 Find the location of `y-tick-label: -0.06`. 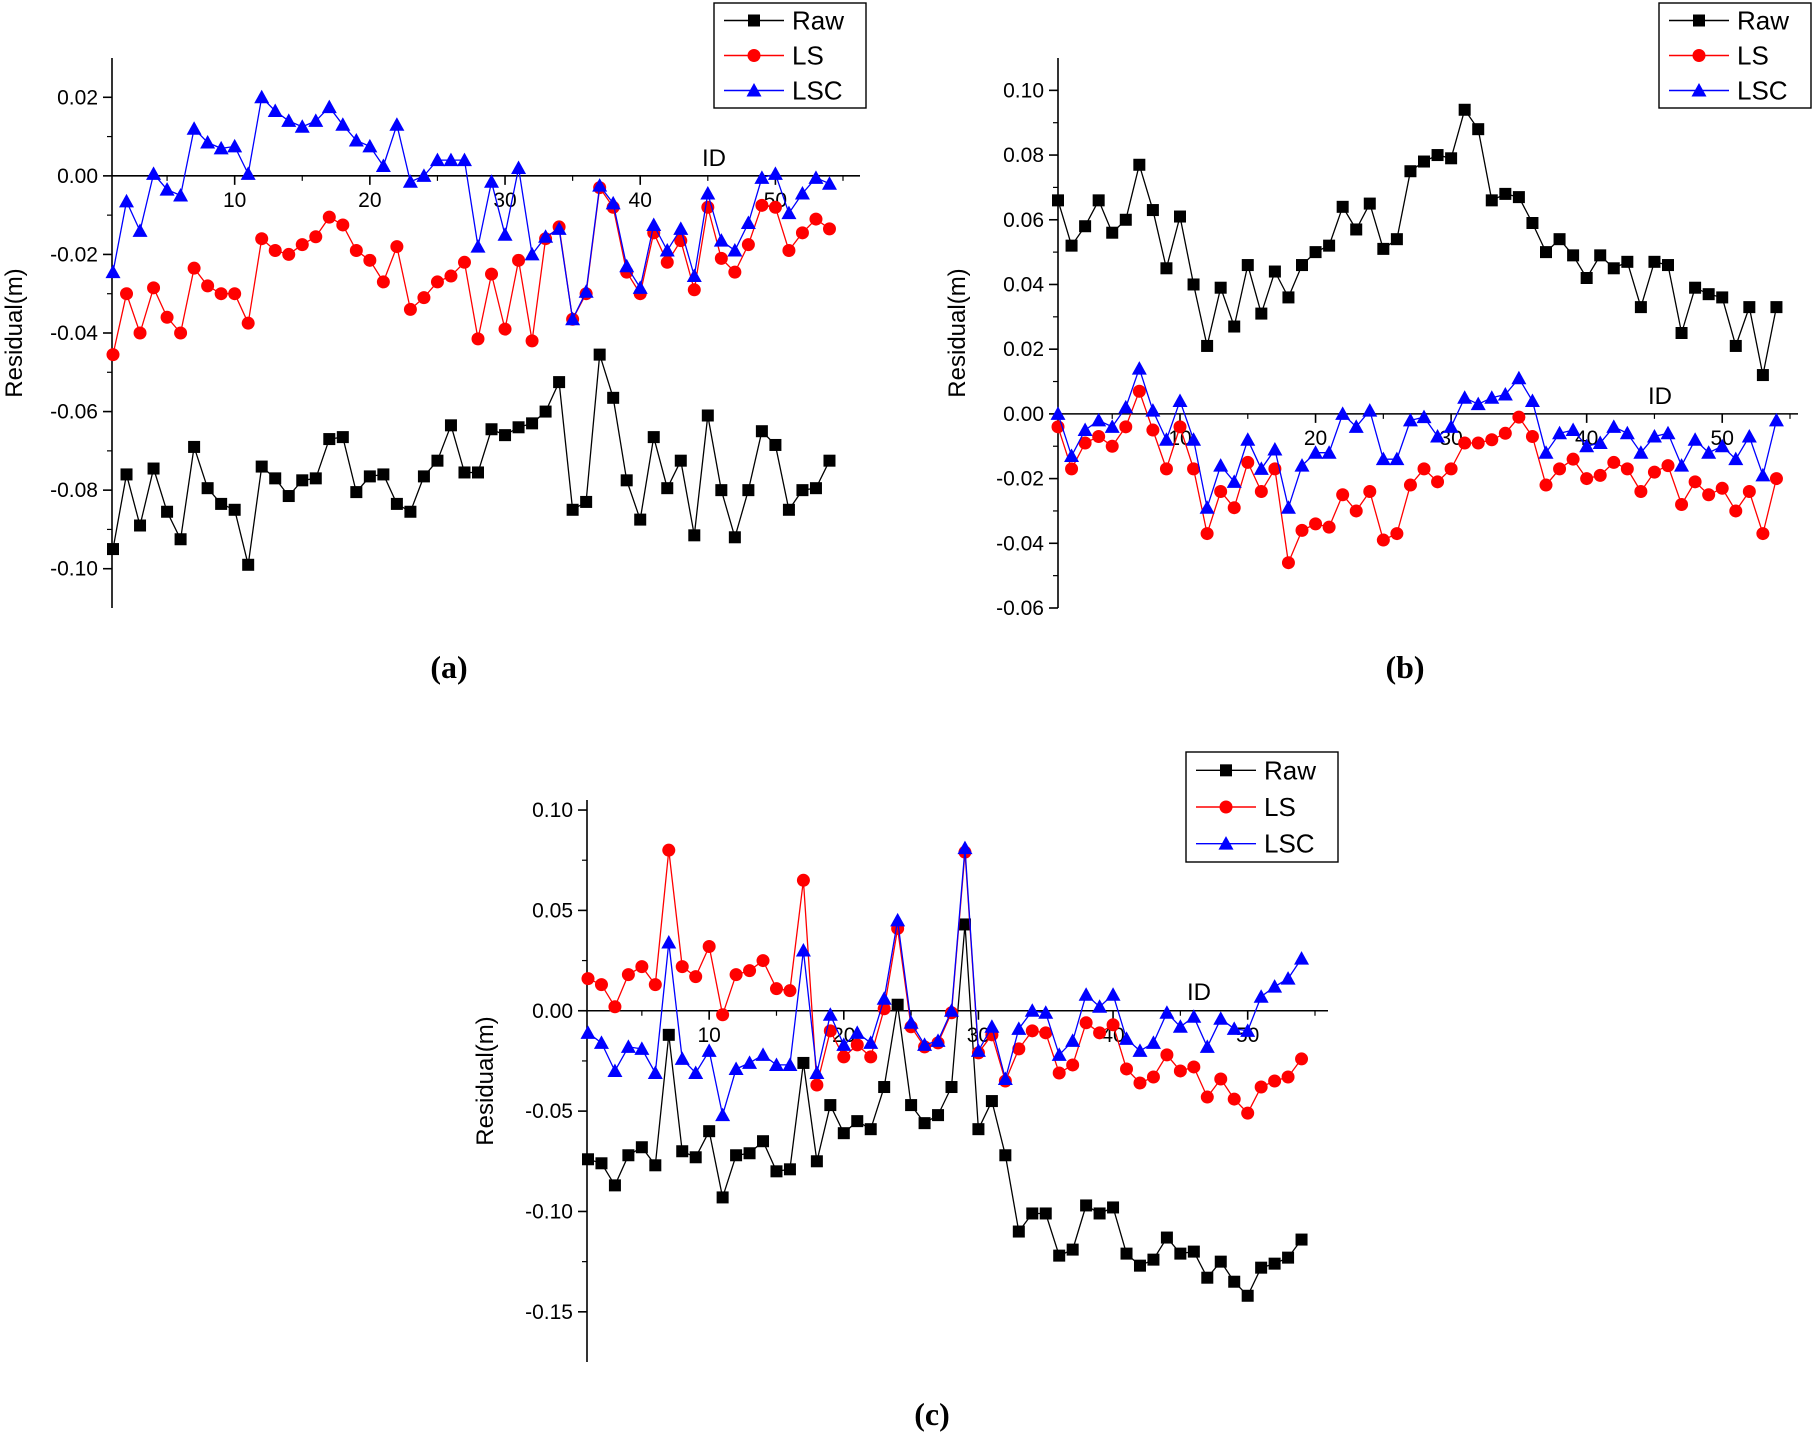

y-tick-label: -0.06 is located at coordinates (74, 412).